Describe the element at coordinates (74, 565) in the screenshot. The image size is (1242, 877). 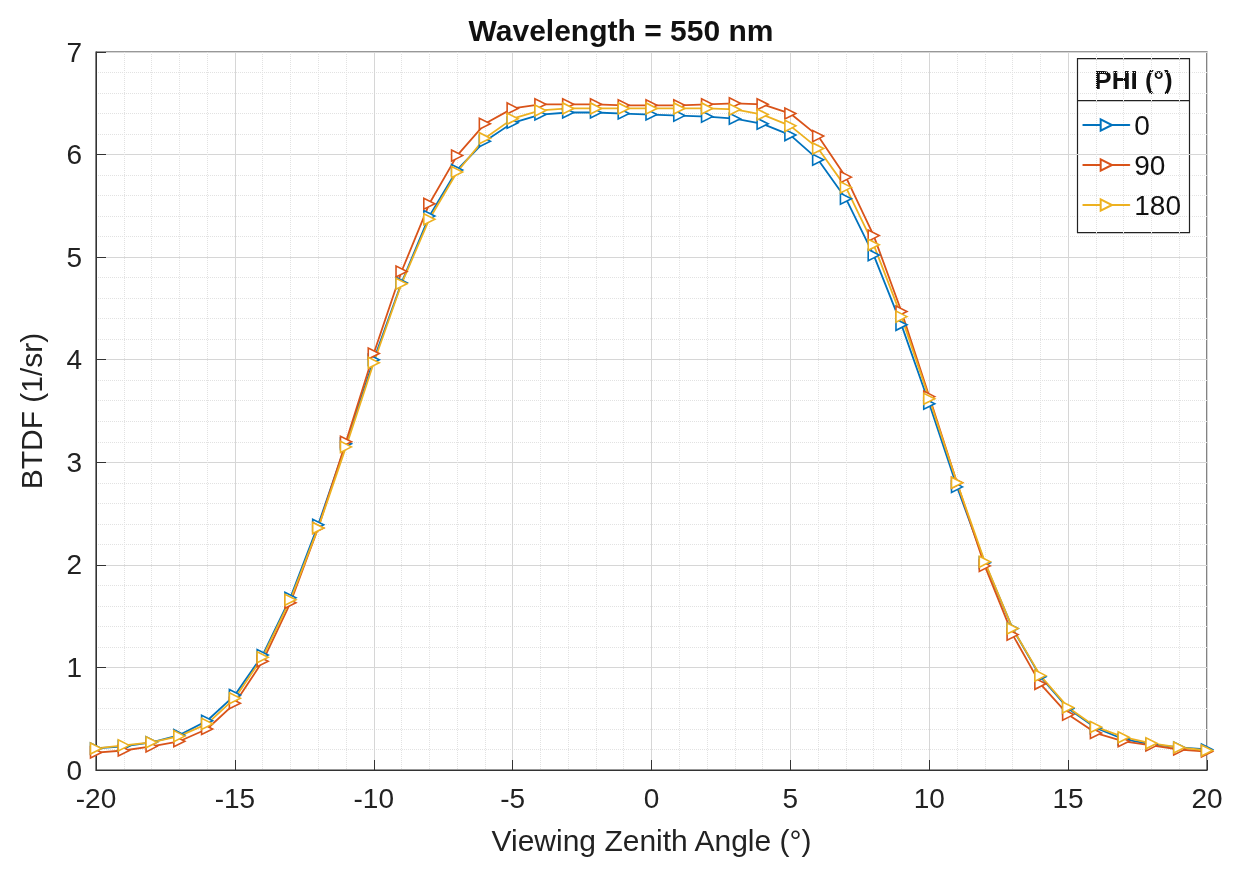
I see `y-tick-label: 2` at that location.